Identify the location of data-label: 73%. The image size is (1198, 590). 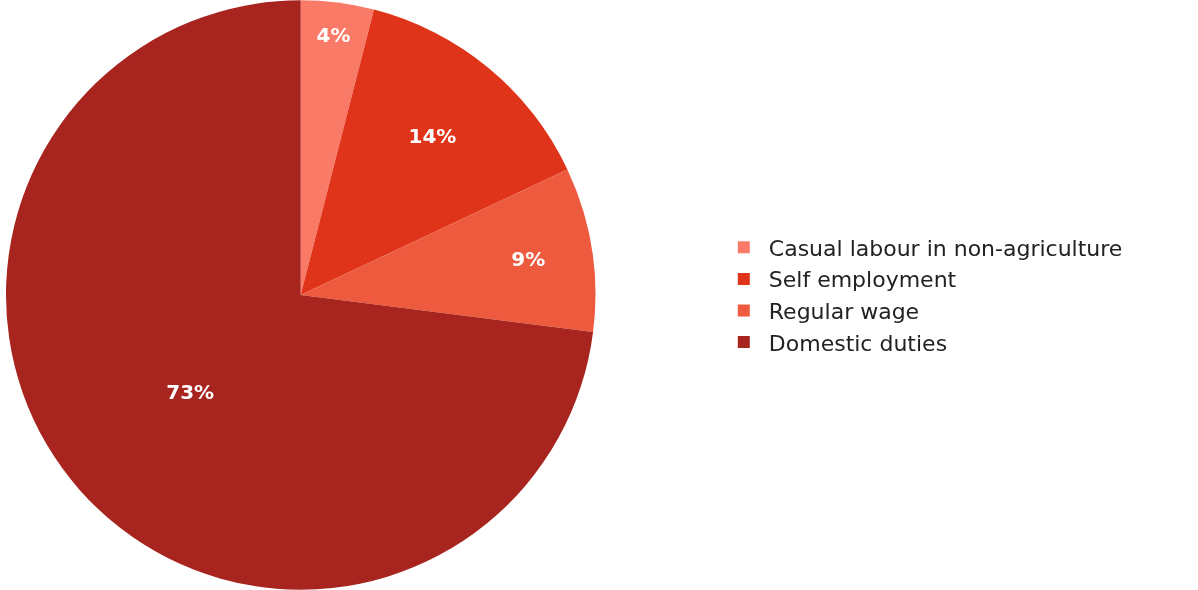
(190, 392).